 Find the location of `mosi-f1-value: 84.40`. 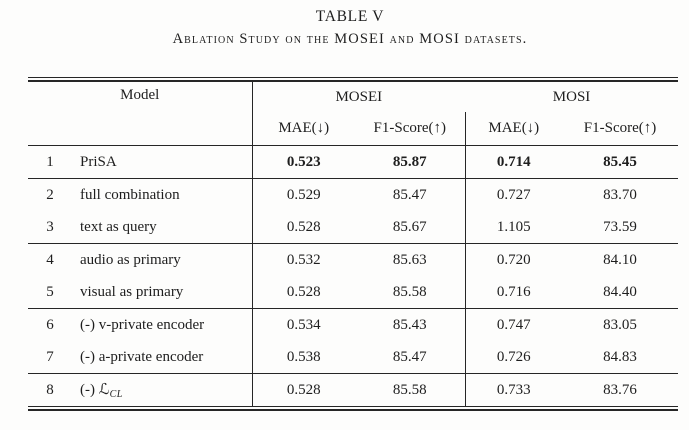

mosi-f1-value: 84.40 is located at coordinates (620, 291).